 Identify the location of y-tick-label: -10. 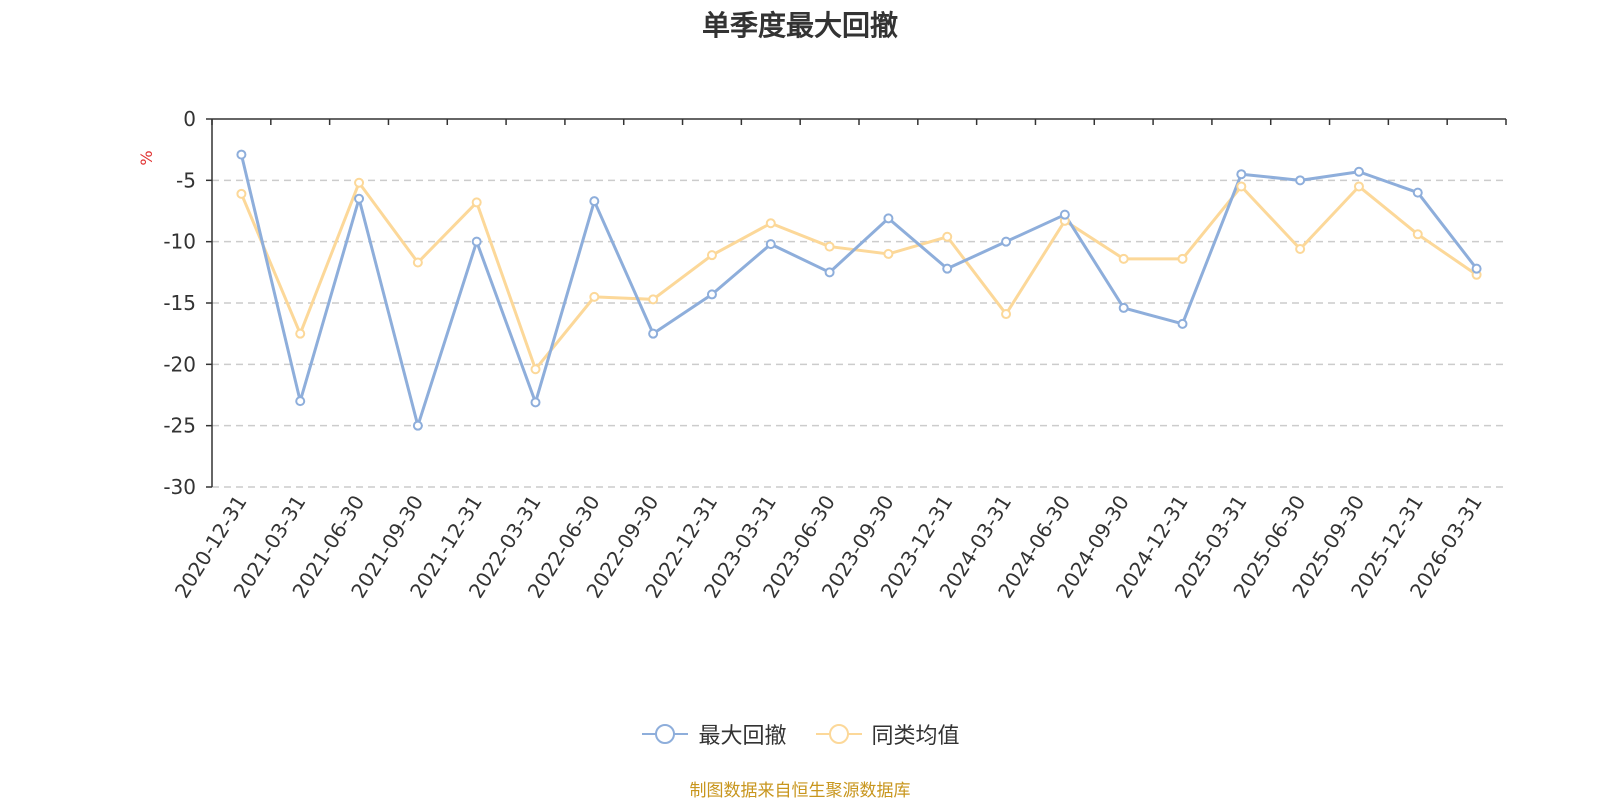
(179, 242).